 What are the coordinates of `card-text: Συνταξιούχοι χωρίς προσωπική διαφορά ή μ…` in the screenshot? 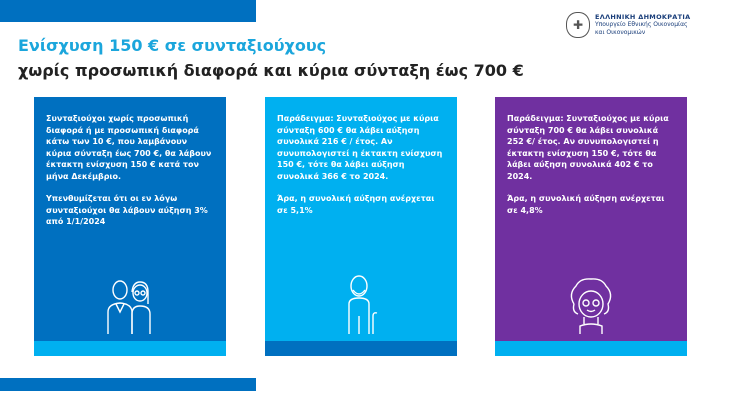 It's located at (129, 147).